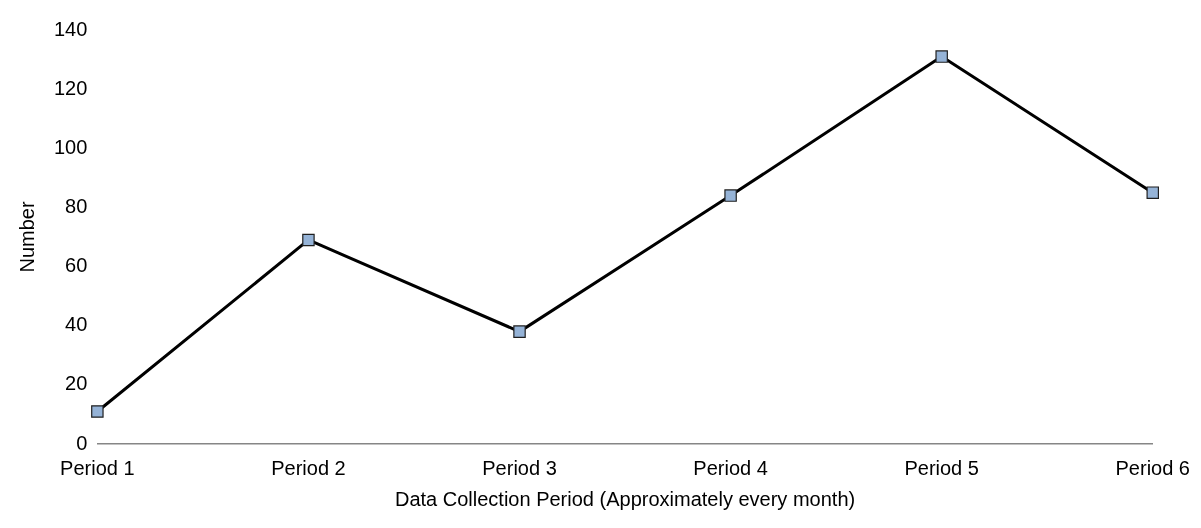 This screenshot has width=1201, height=528. I want to click on y-tick-label: 40, so click(76, 324).